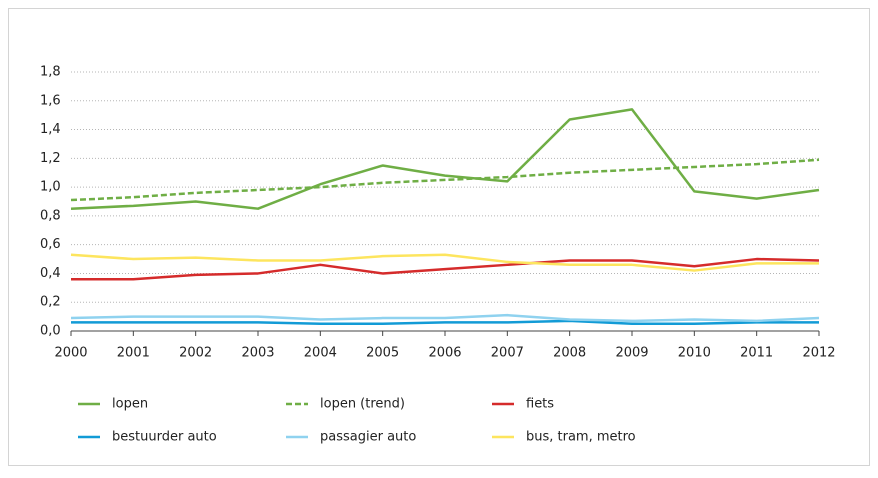 Image resolution: width=878 pixels, height=478 pixels. I want to click on y-tick-label: 1,6, so click(50, 100).